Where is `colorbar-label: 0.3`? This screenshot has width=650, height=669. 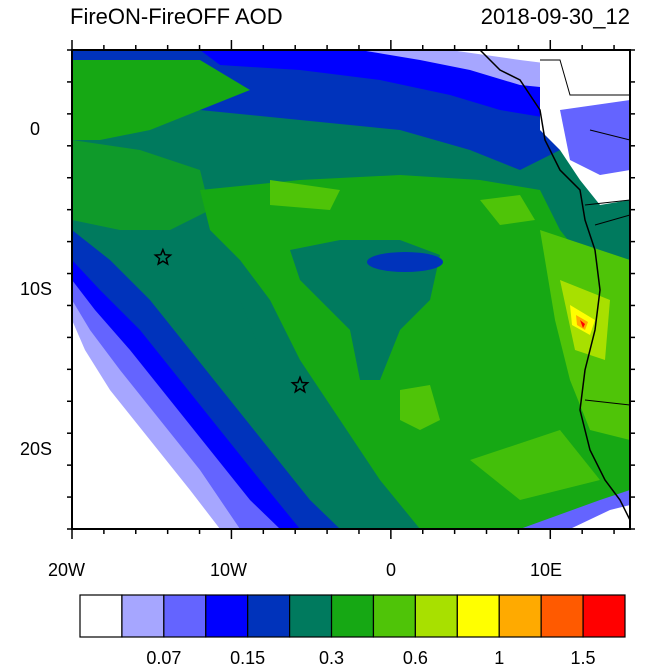
colorbar-label: 0.3 is located at coordinates (332, 658).